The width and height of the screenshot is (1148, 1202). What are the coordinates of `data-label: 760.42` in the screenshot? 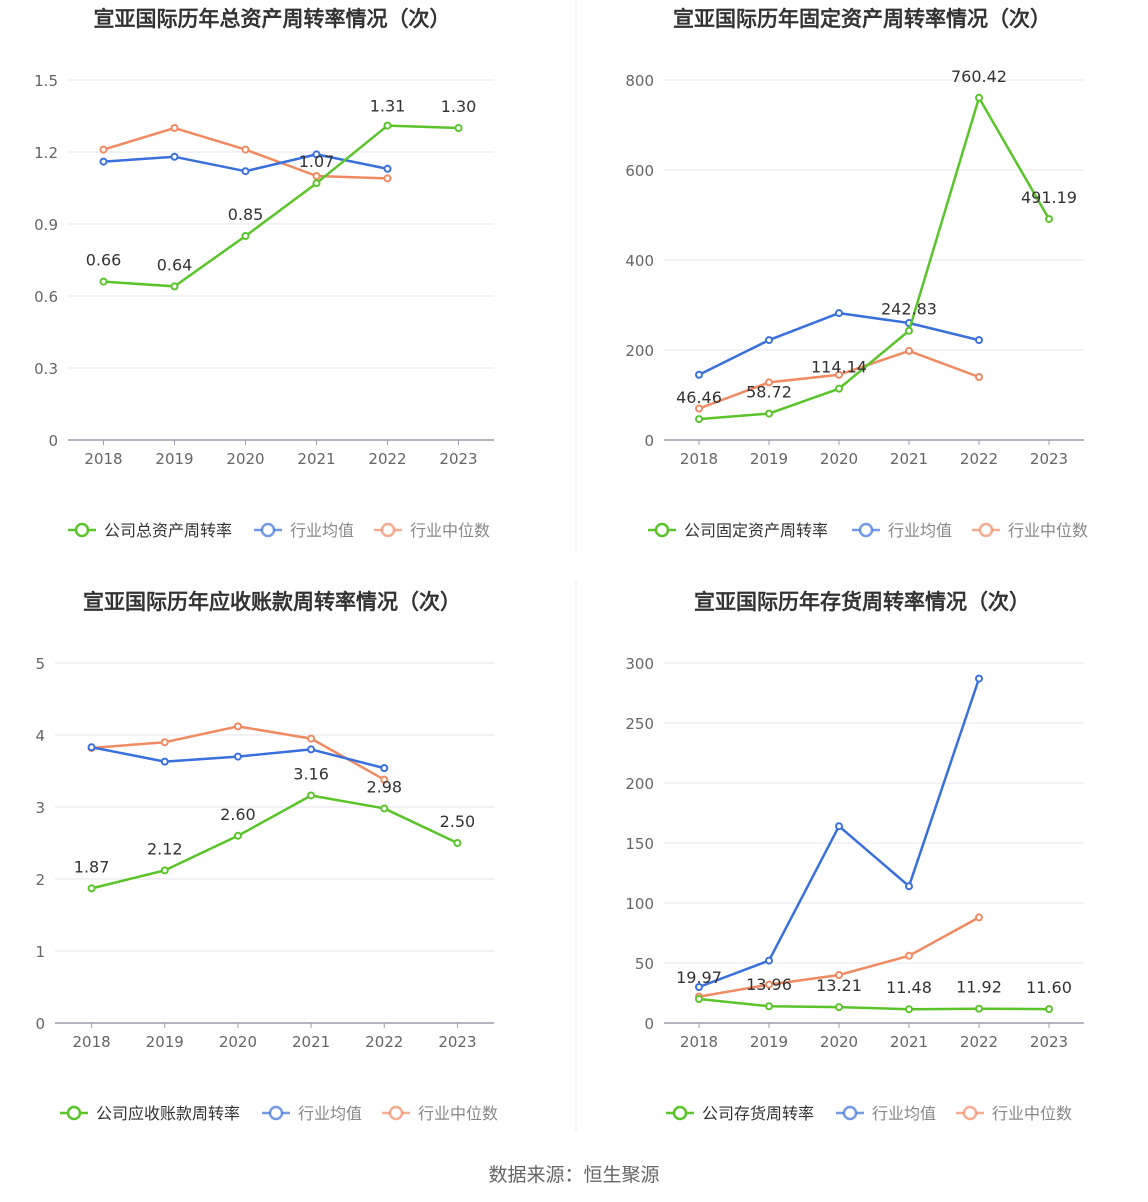 It's located at (979, 76).